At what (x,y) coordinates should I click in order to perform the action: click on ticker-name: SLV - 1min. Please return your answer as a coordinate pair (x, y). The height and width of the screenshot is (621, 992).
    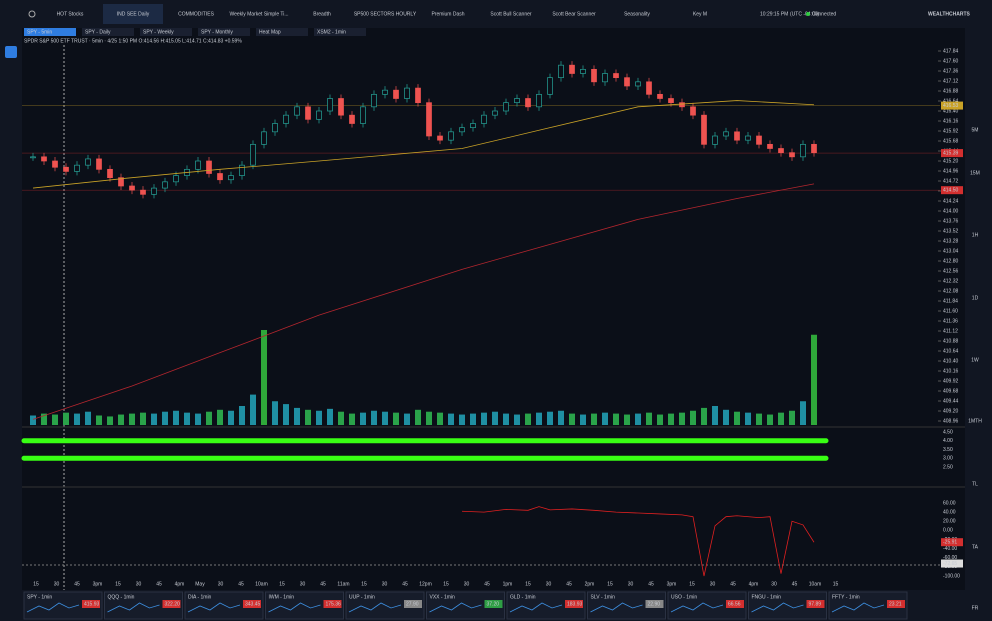
    Looking at the image, I should click on (603, 597).